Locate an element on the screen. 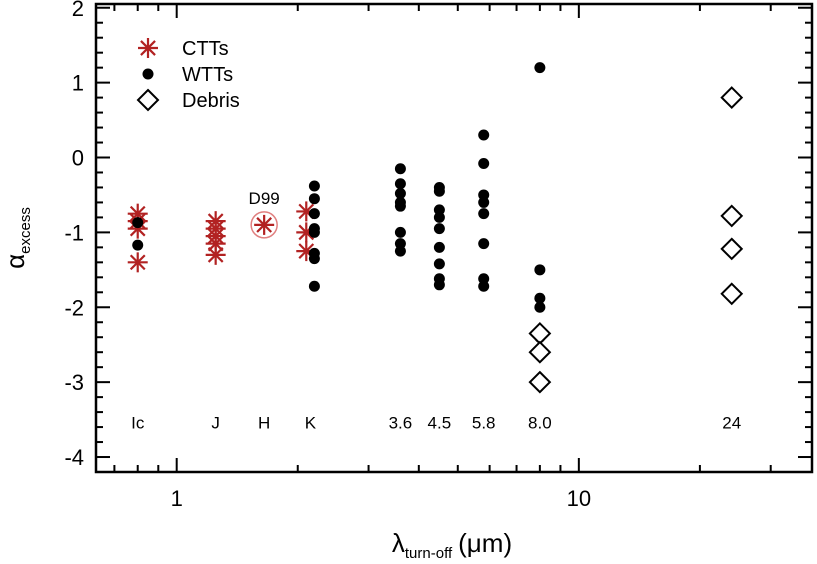 The image size is (817, 564). legend: CTTs WTTs Debris is located at coordinates (188, 75).